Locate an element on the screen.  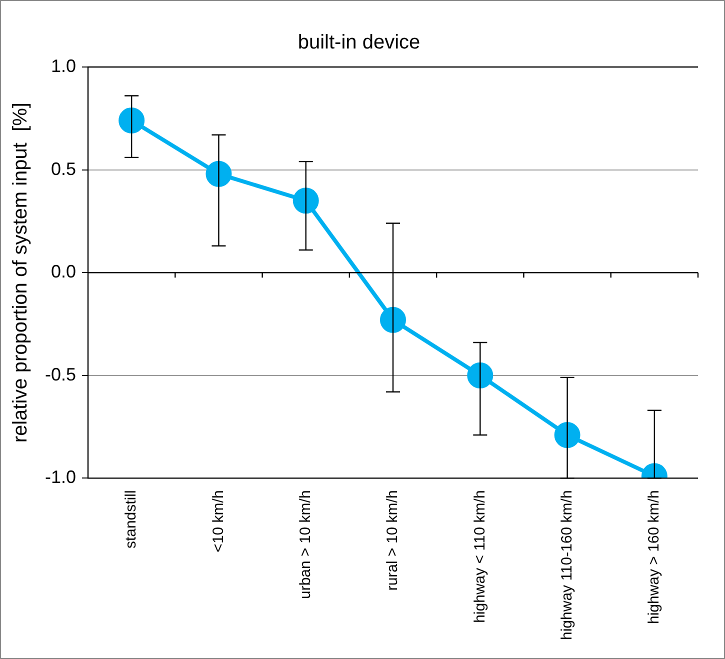
y-tick-label: -0.5 is located at coordinates (60, 374).